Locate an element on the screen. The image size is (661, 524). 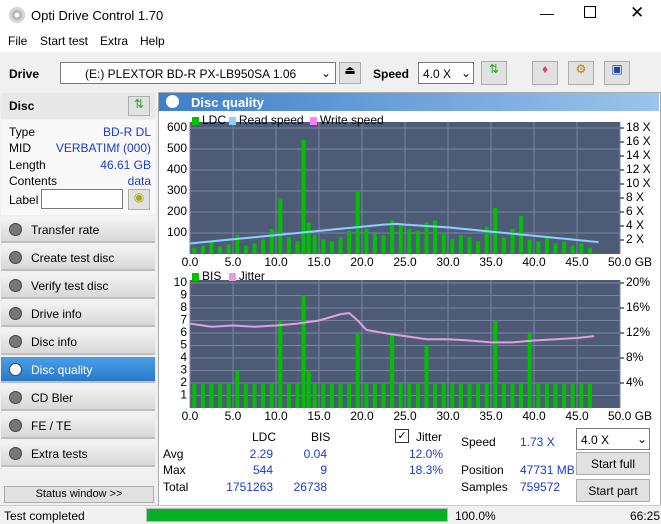
info-value: data is located at coordinates (139, 181).